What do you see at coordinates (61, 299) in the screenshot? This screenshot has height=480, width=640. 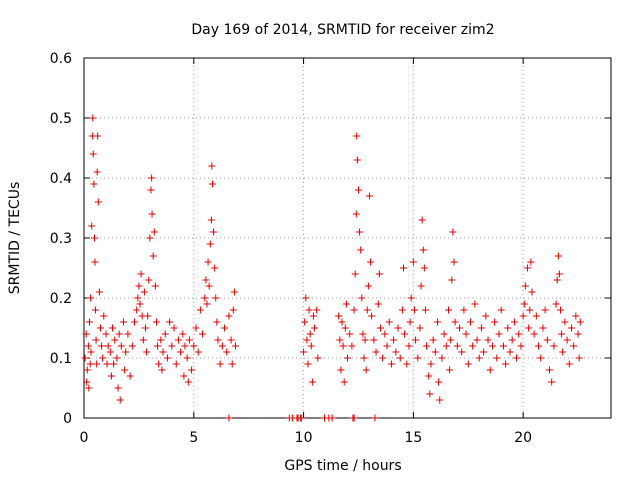 I see `y-tick-label: 0.2` at bounding box center [61, 299].